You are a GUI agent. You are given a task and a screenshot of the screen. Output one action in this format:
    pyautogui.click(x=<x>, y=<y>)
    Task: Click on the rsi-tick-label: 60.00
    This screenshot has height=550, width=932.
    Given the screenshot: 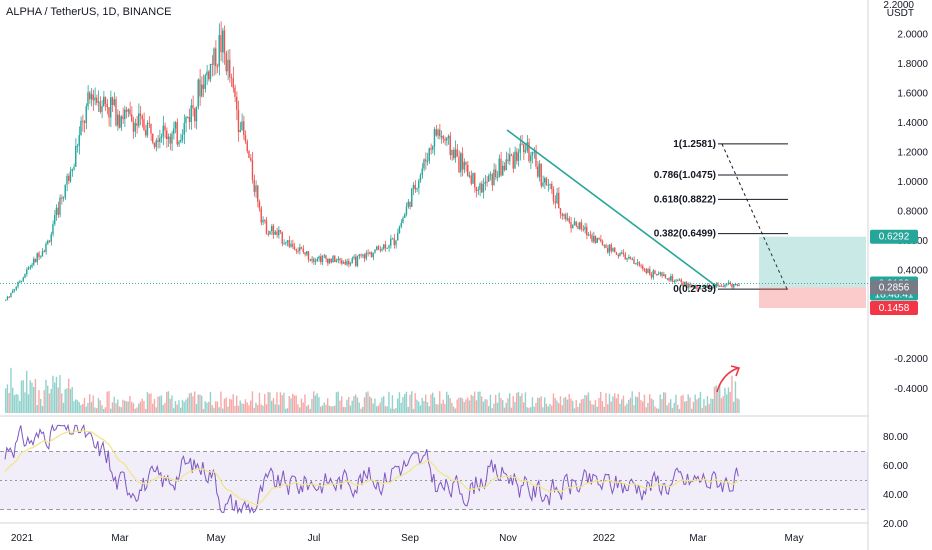 What is the action you would take?
    pyautogui.click(x=895, y=466)
    